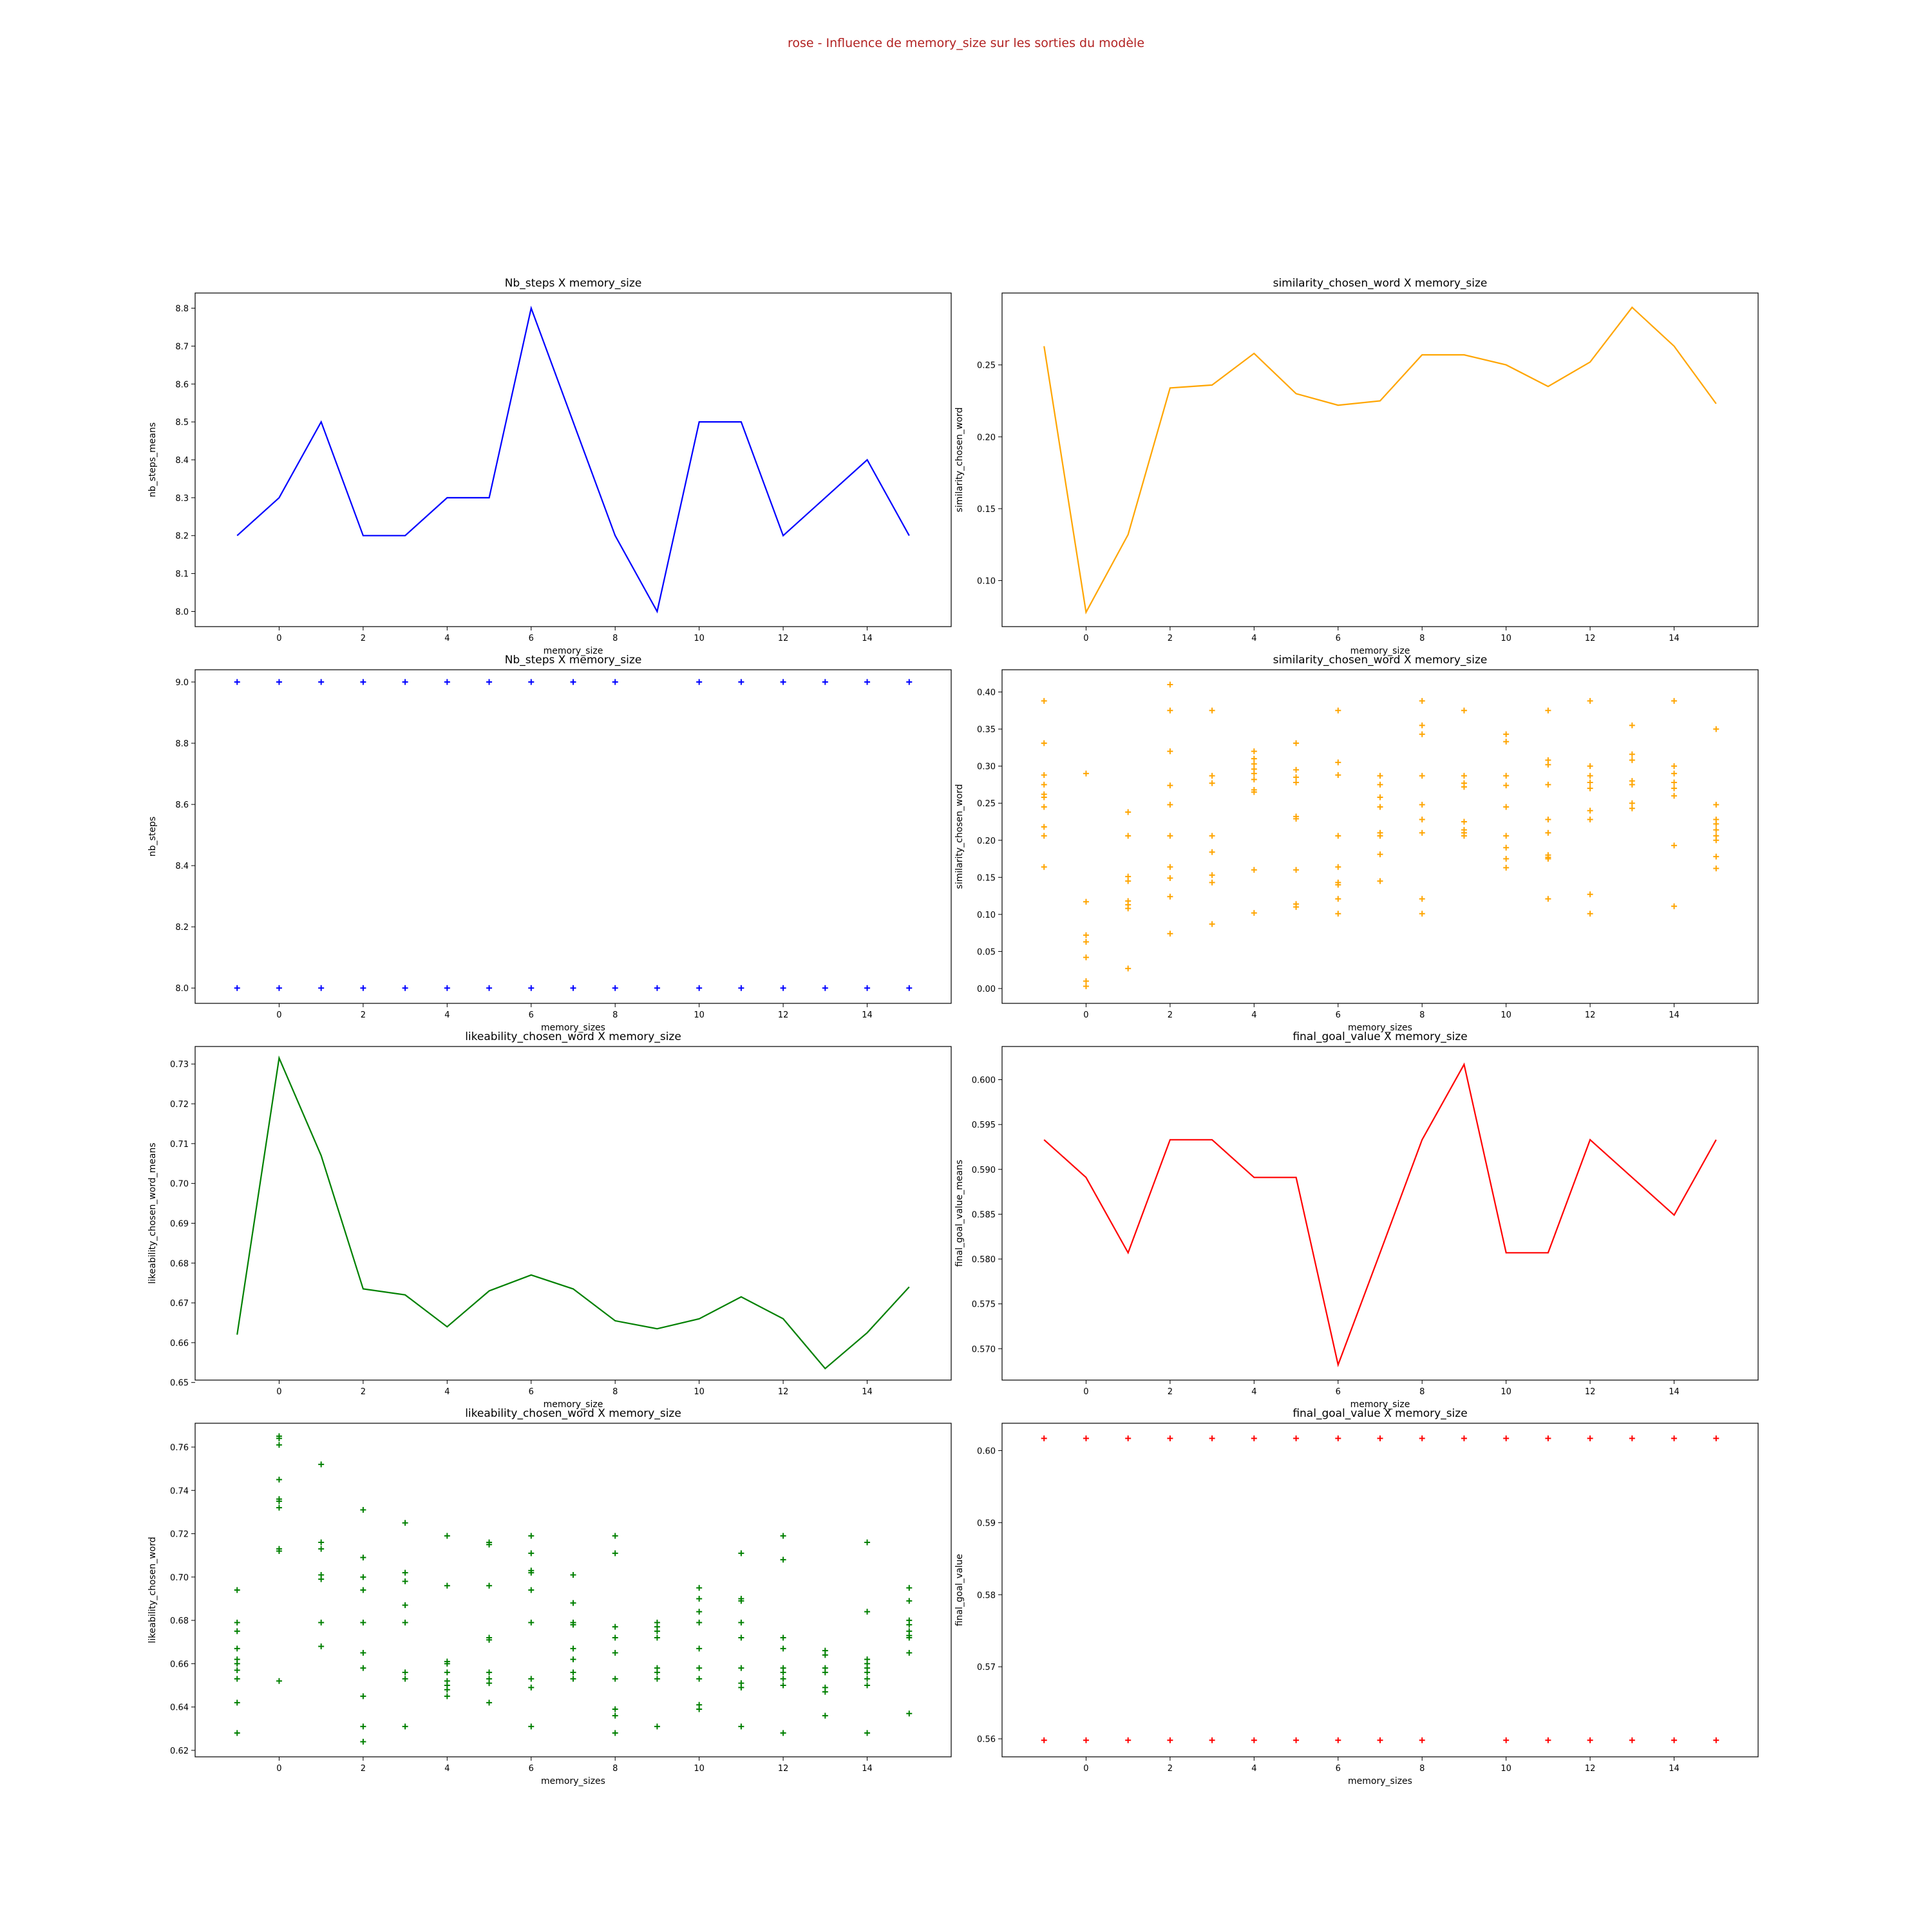 The height and width of the screenshot is (1932, 1932). What do you see at coordinates (152, 1590) in the screenshot?
I see `y-axis-label: likeability_chosen_word` at bounding box center [152, 1590].